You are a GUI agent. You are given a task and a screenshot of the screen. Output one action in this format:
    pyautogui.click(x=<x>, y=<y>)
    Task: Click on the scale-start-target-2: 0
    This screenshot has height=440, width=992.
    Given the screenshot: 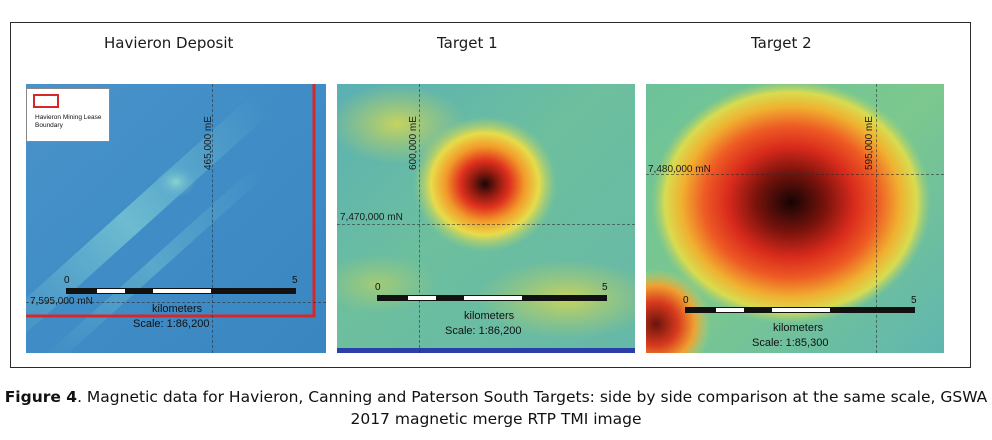 What is the action you would take?
    pyautogui.click(x=686, y=300)
    